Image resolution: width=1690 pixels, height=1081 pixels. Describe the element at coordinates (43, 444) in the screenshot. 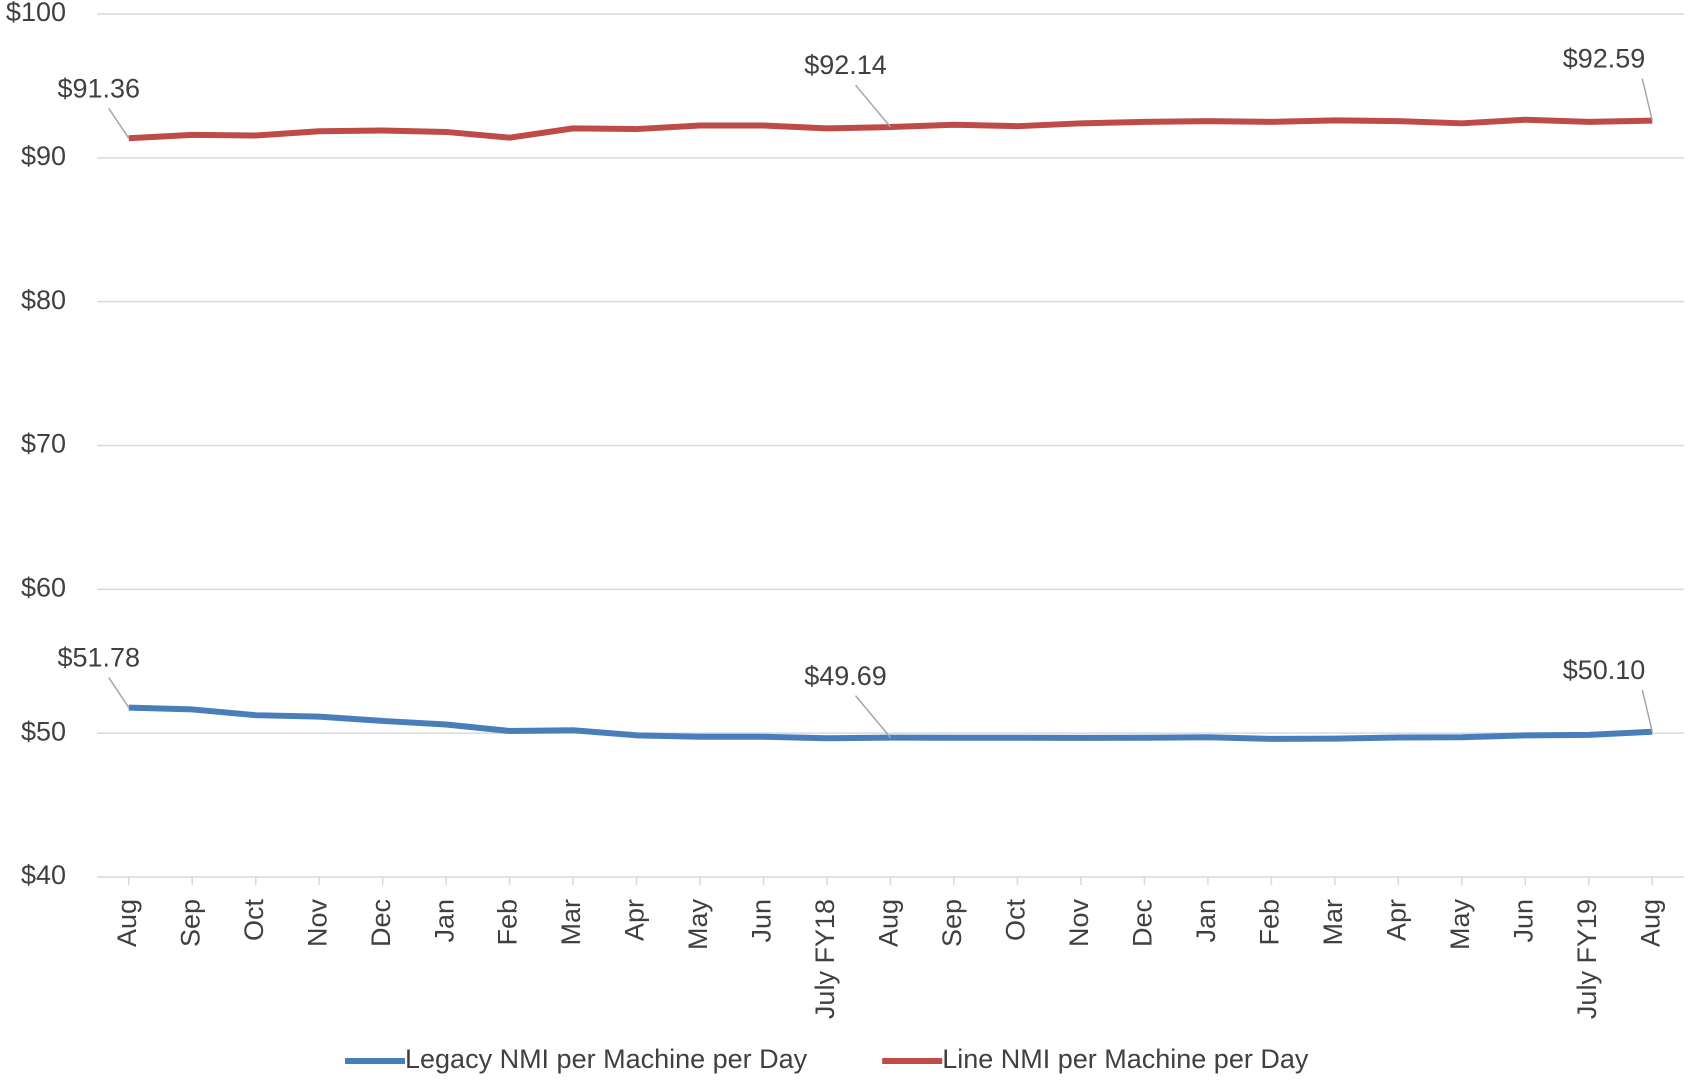

I see `y-tick-label: $70` at that location.